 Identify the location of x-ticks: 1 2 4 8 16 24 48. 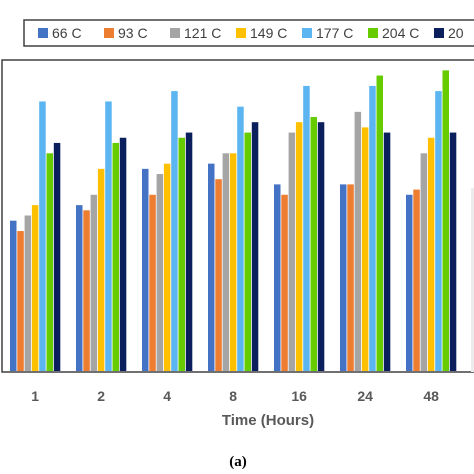
(235, 396).